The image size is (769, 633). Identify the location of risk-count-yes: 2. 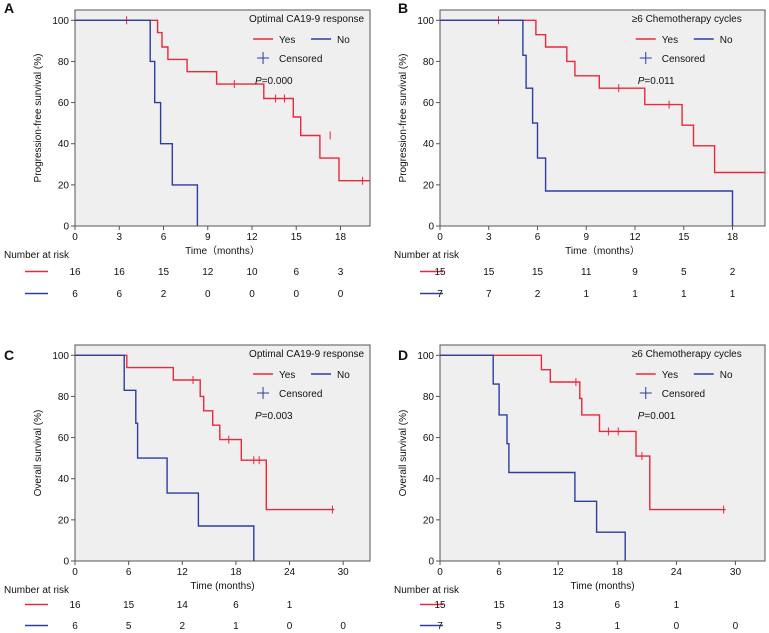
(733, 272).